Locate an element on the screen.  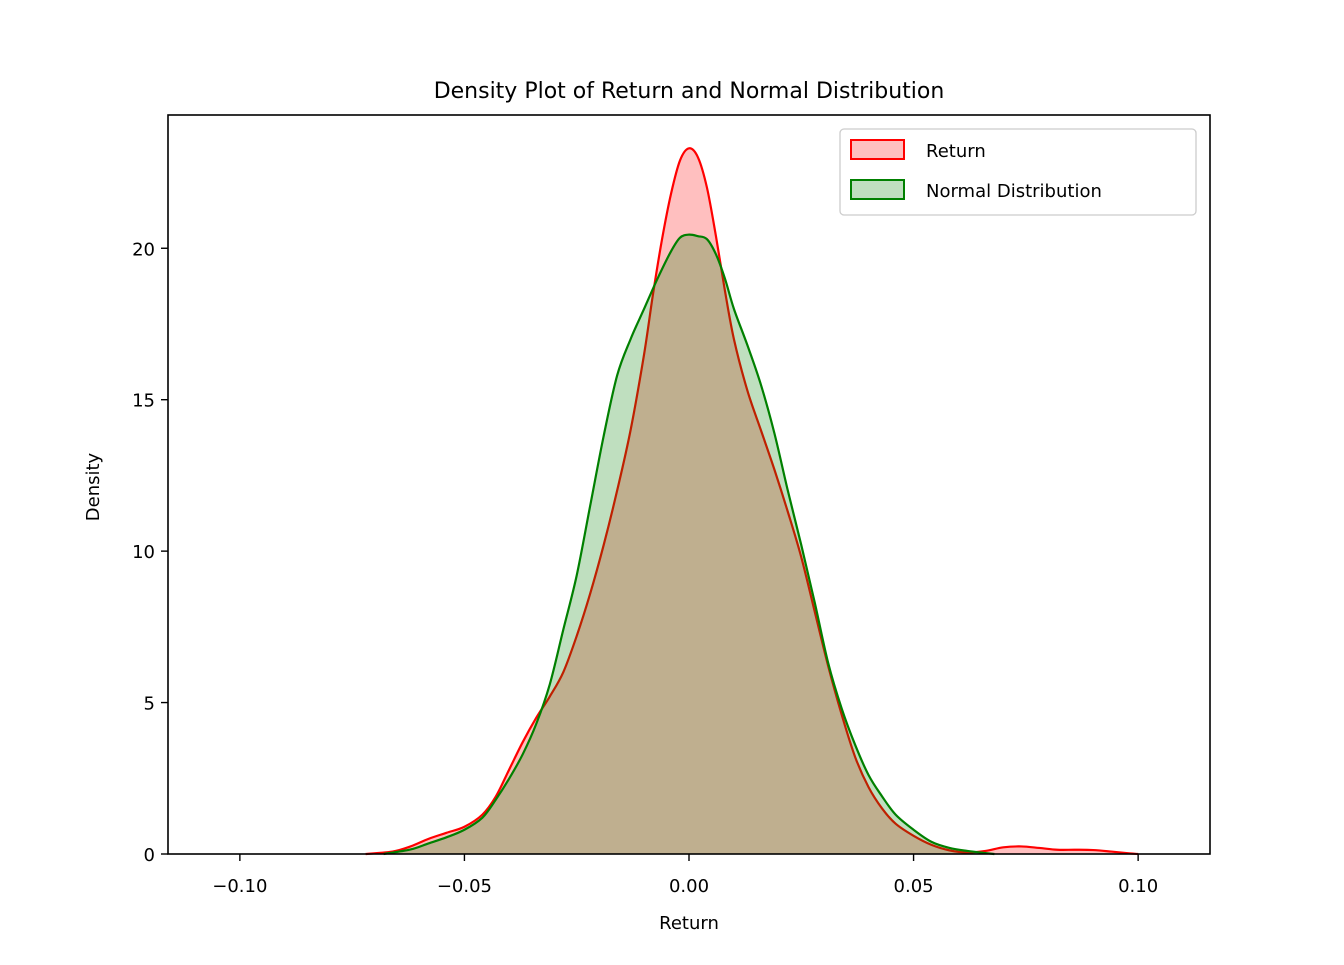
legend-swatch-normal-distribution is located at coordinates (877, 189).